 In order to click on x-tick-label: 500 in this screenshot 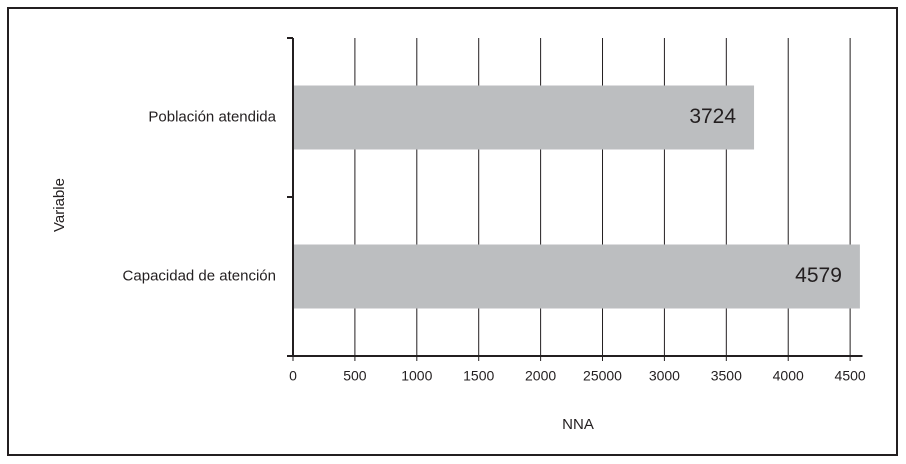, I will do `click(355, 376)`.